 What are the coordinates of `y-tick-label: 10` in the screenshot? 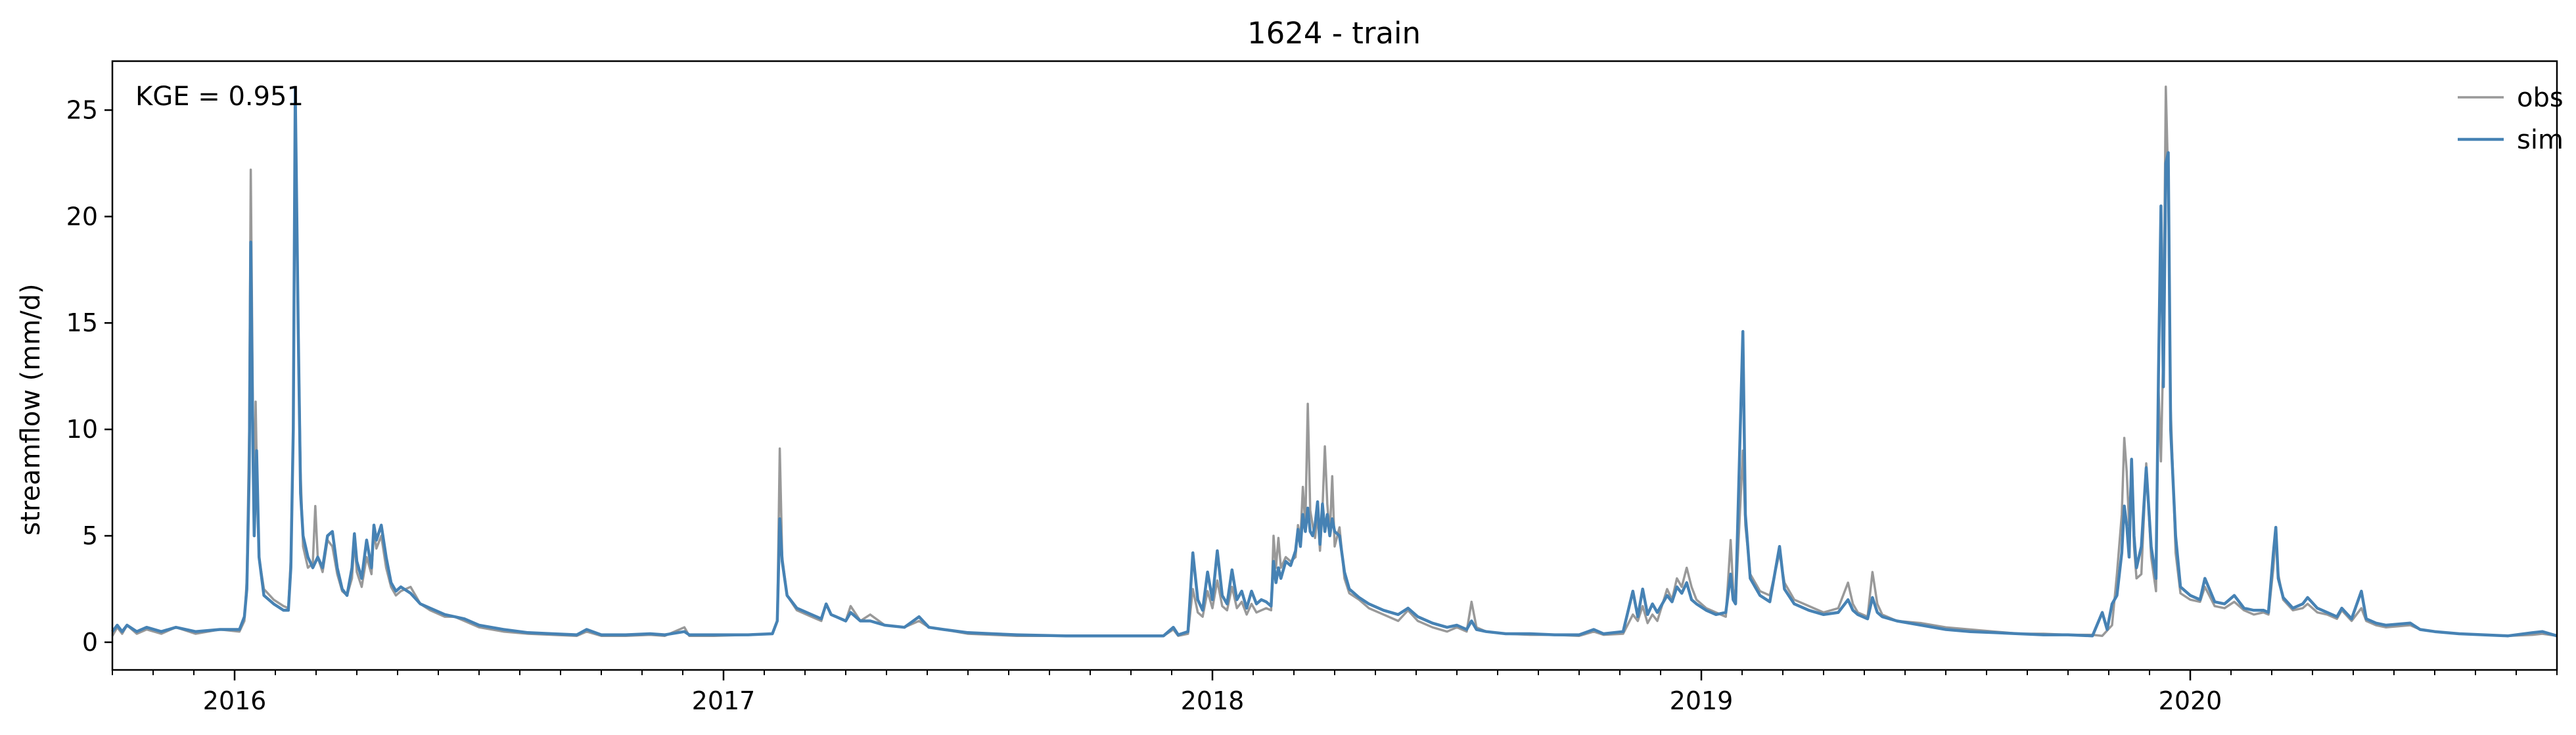 It's located at (82, 429).